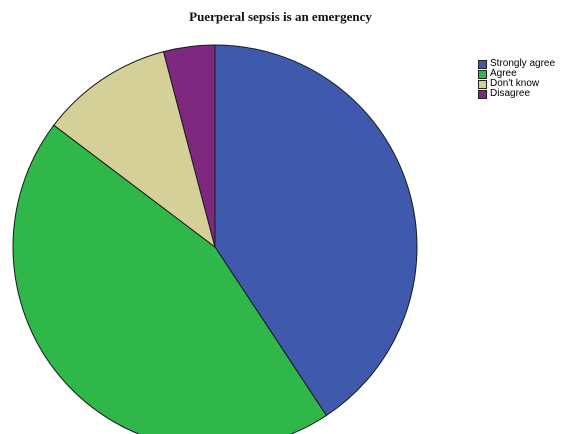 The height and width of the screenshot is (434, 561). I want to click on legend-label: Don't know, so click(515, 83).